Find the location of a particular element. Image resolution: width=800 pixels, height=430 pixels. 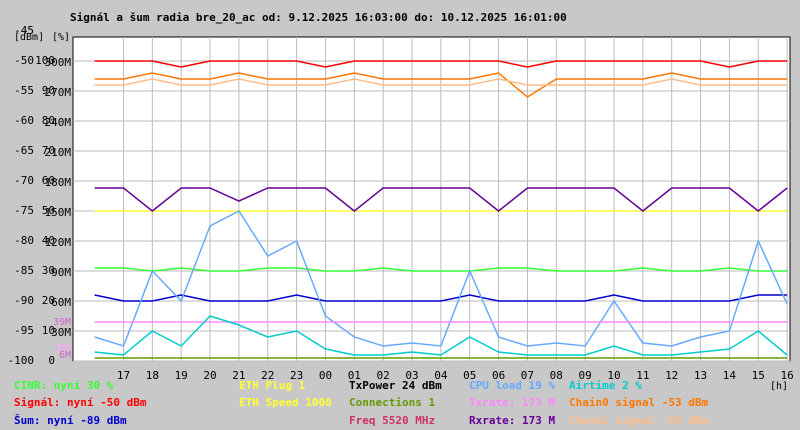

legend-annotation: ETH Plug 1 is located at coordinates (272, 385).